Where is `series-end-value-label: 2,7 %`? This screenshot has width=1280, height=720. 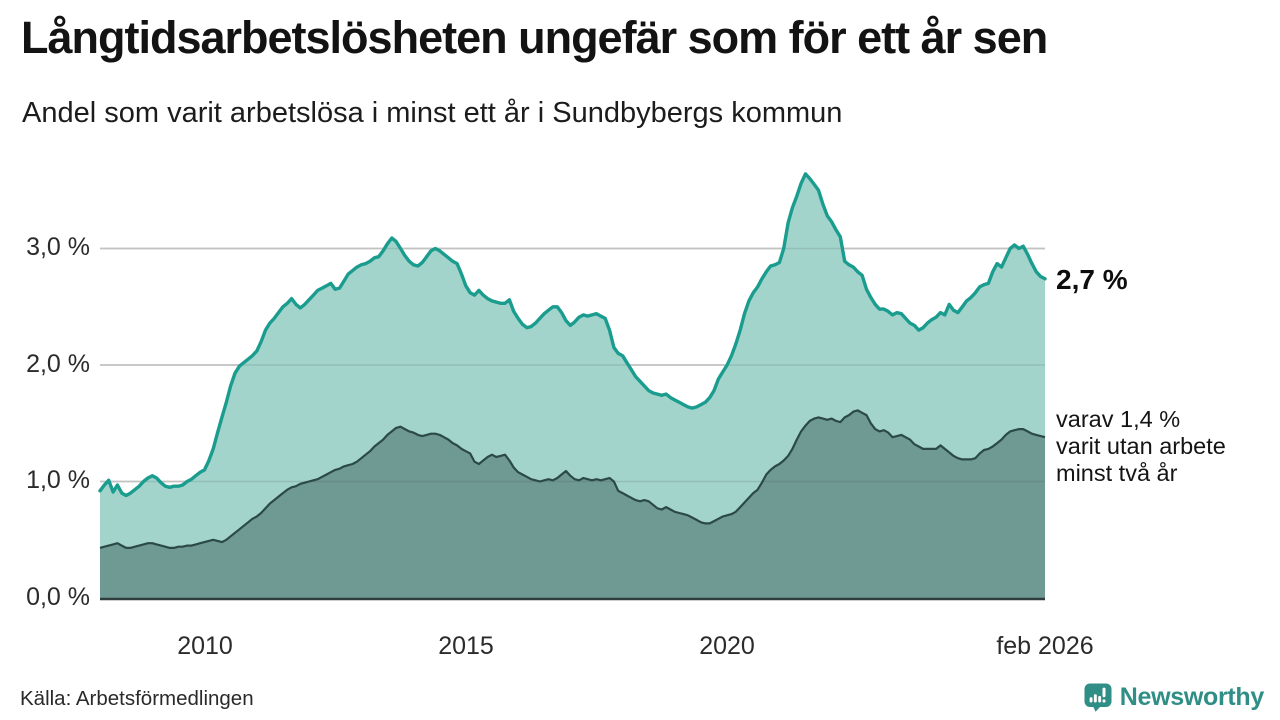
series-end-value-label: 2,7 % is located at coordinates (1092, 279).